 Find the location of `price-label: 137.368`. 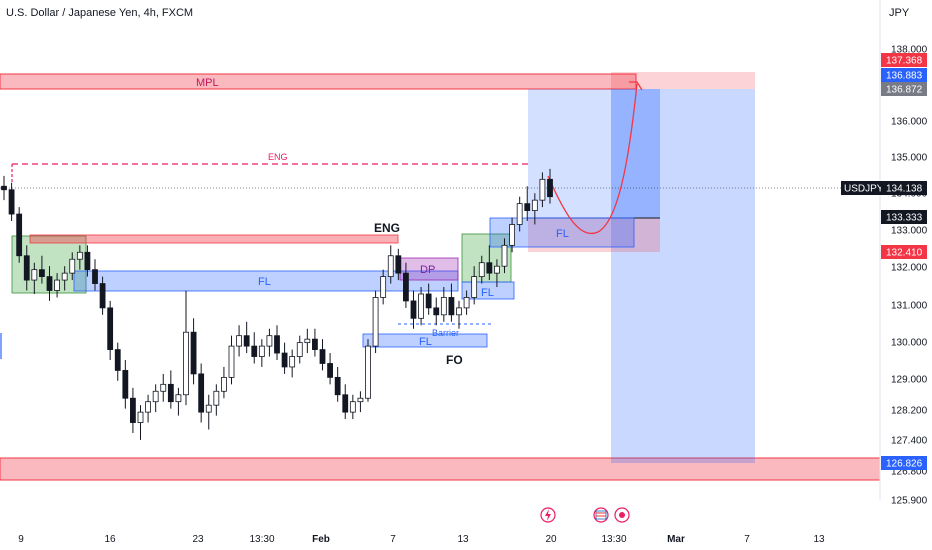

price-label: 137.368 is located at coordinates (904, 61).